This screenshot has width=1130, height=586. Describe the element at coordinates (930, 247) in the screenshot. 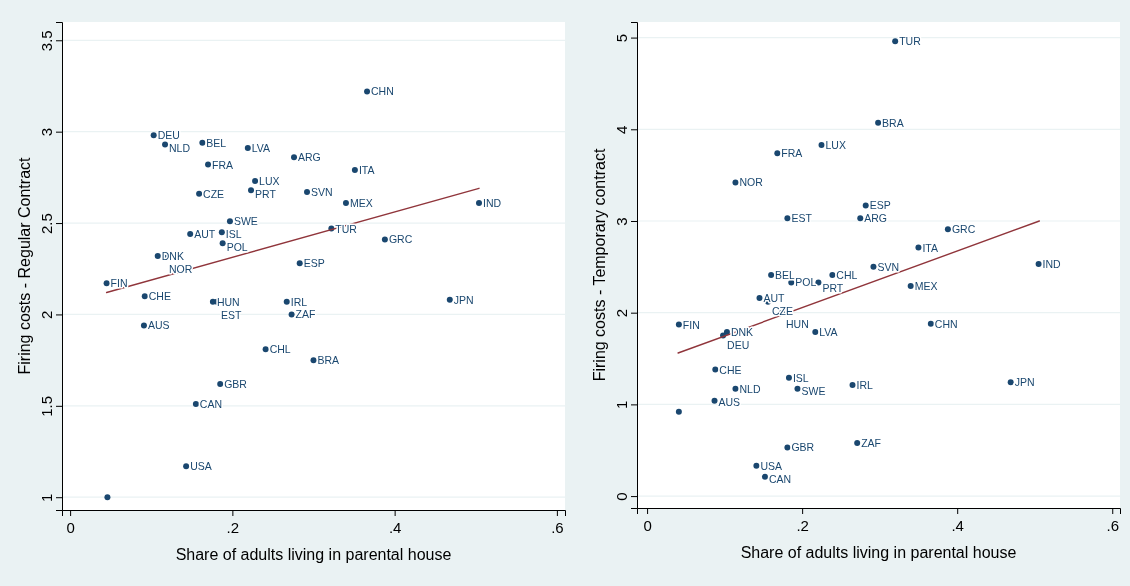

I see `annotation: ITA` at that location.